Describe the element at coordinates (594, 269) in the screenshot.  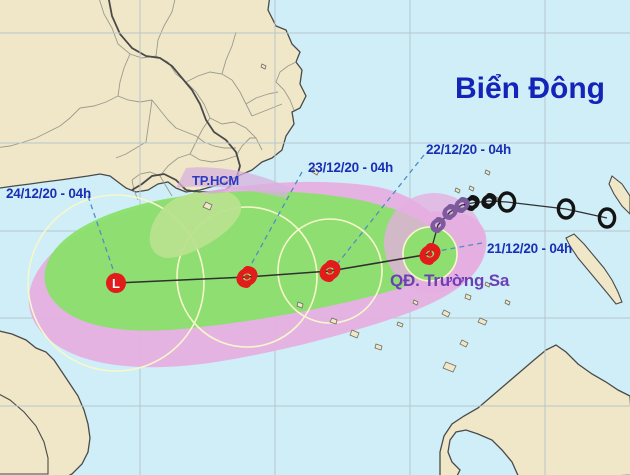
I see `landmass-palawan` at that location.